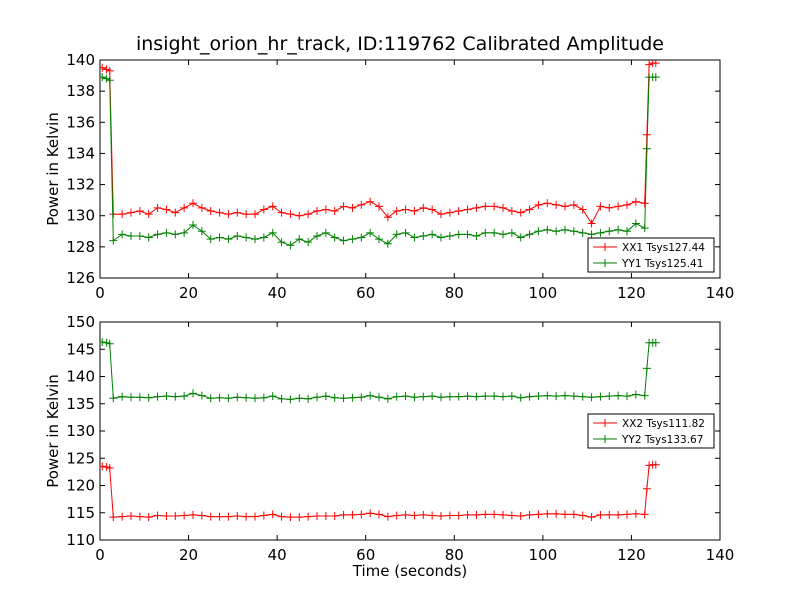 This screenshot has width=800, height=600. Describe the element at coordinates (365, 293) in the screenshot. I see `x-tick-label: 60` at that location.